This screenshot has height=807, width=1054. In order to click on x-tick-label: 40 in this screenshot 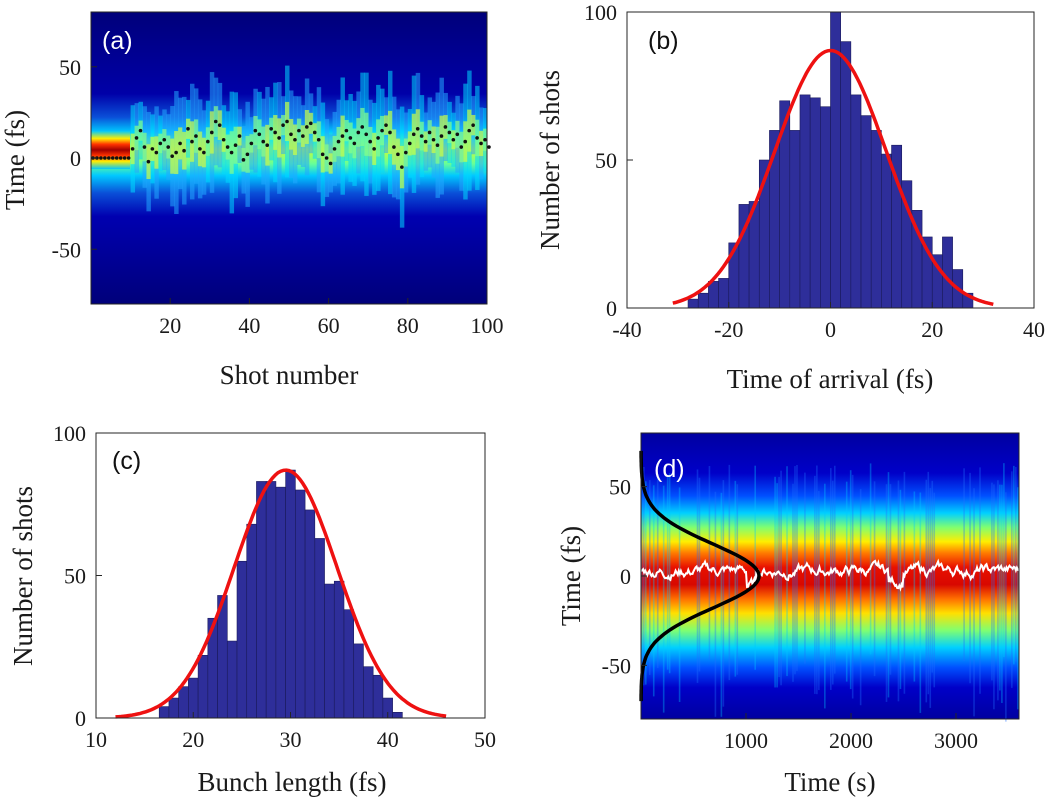, I will do `click(388, 739)`.